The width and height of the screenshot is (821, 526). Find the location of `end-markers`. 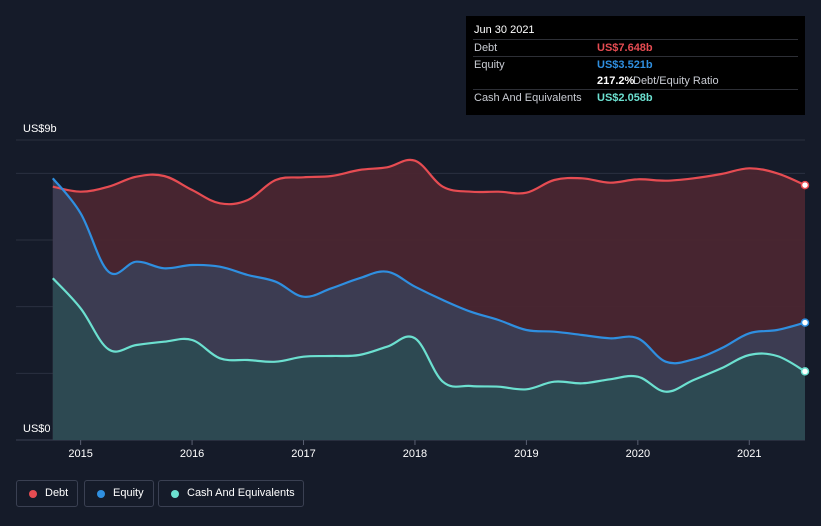

end-markers is located at coordinates (805, 278).